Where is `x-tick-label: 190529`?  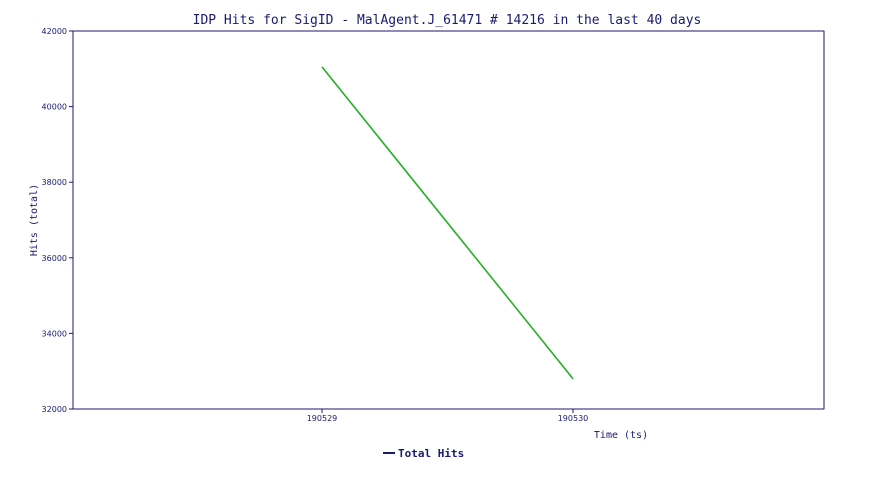
x-tick-label: 190529 is located at coordinates (322, 418).